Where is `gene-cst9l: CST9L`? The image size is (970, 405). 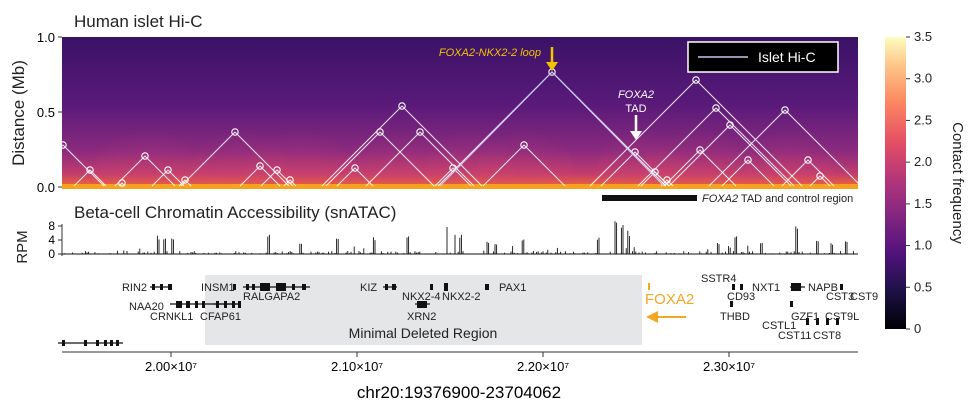
gene-cst9l: CST9L is located at coordinates (842, 317).